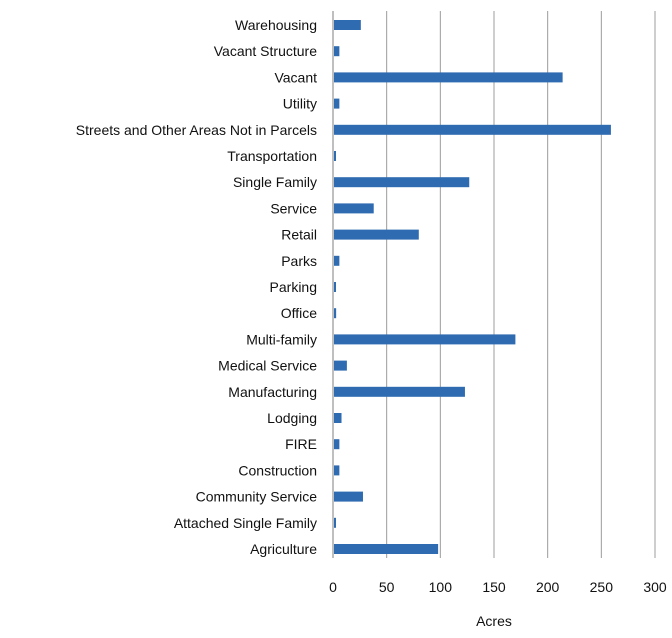  I want to click on bar-streets-and-other-areas-not-in-parcels, so click(472, 129).